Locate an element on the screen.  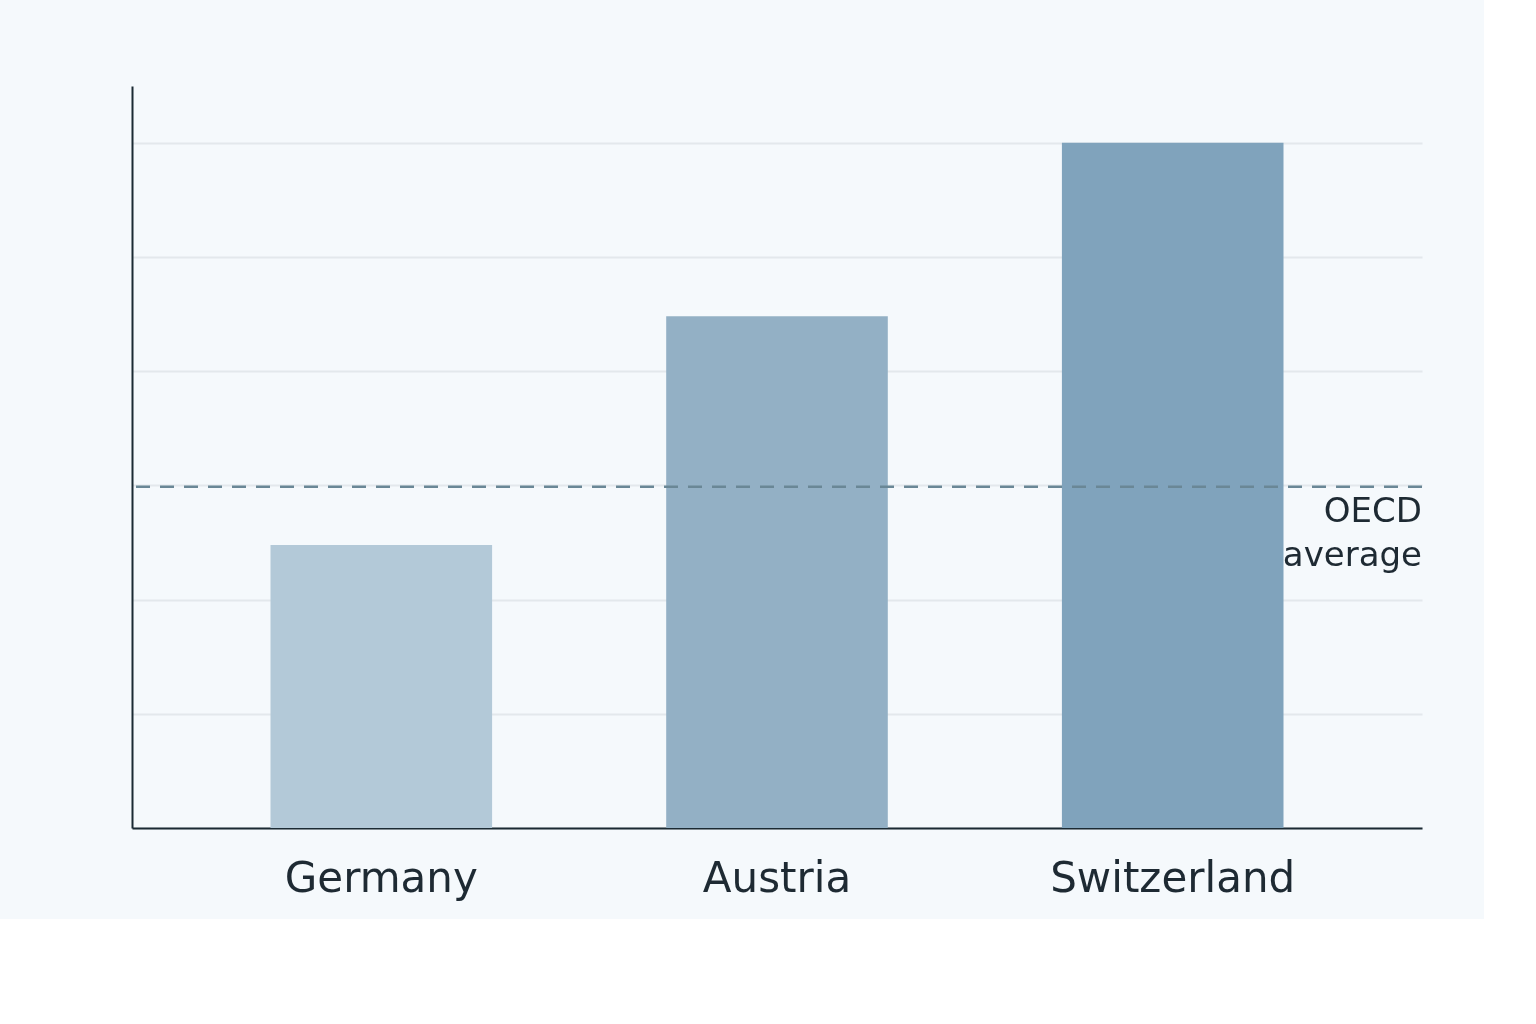
ref-line-label: OECD average is located at coordinates (1352, 531).